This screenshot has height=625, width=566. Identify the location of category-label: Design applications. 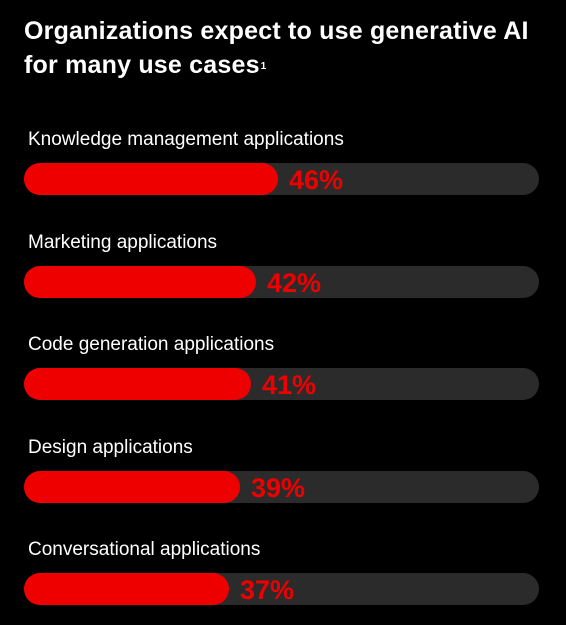
(110, 447).